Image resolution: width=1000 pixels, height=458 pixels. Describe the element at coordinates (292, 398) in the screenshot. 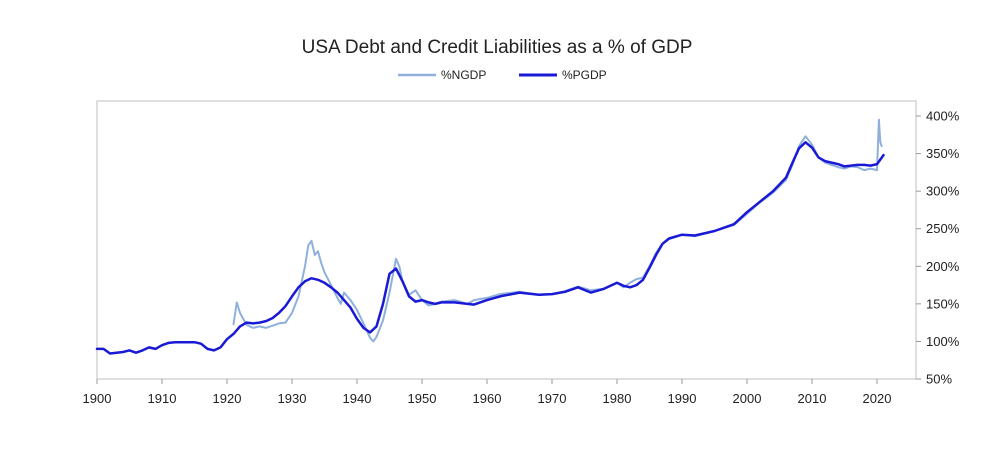

I see `x-tick-label: 1930` at that location.